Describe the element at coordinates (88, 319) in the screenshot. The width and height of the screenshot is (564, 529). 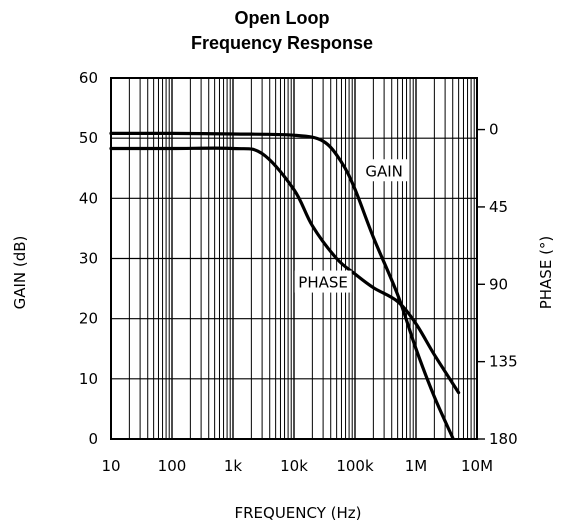
I see `y-tick-label: 20` at that location.